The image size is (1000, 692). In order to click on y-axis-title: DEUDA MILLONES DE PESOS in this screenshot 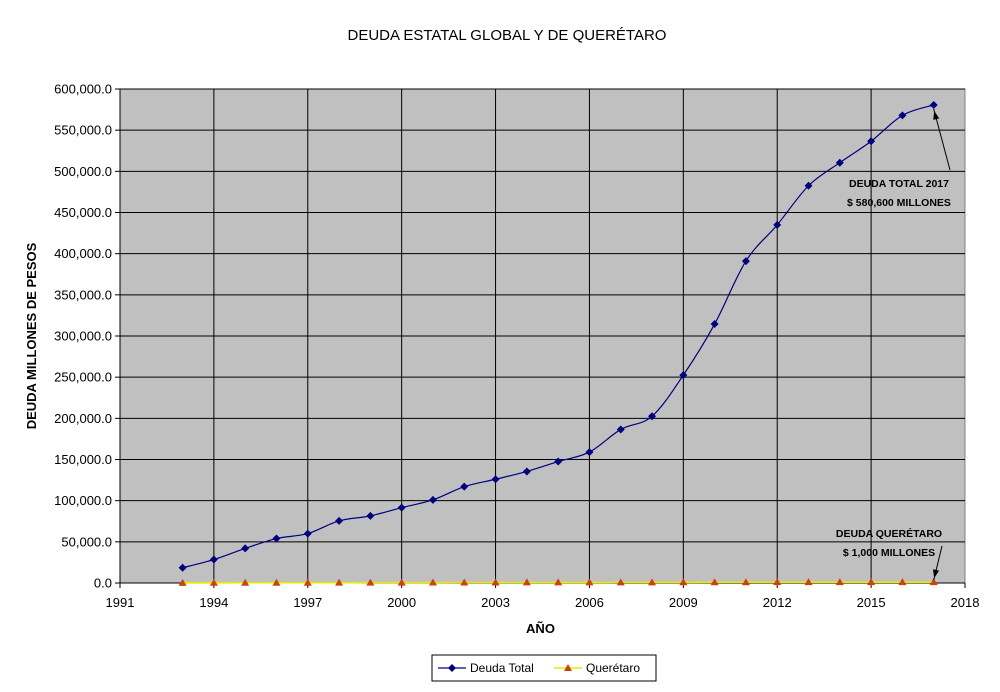, I will do `click(31, 335)`.